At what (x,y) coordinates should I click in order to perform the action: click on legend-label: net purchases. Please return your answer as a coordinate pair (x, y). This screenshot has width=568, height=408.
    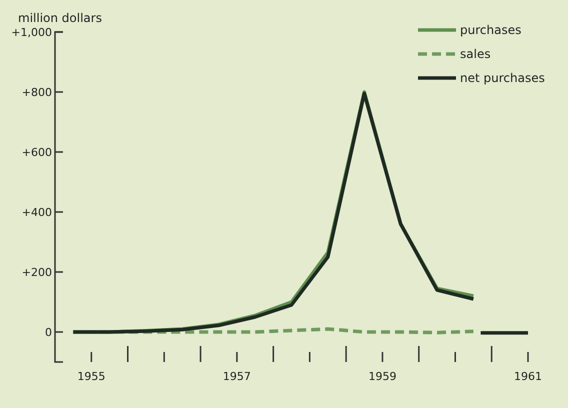
    Looking at the image, I should click on (502, 78).